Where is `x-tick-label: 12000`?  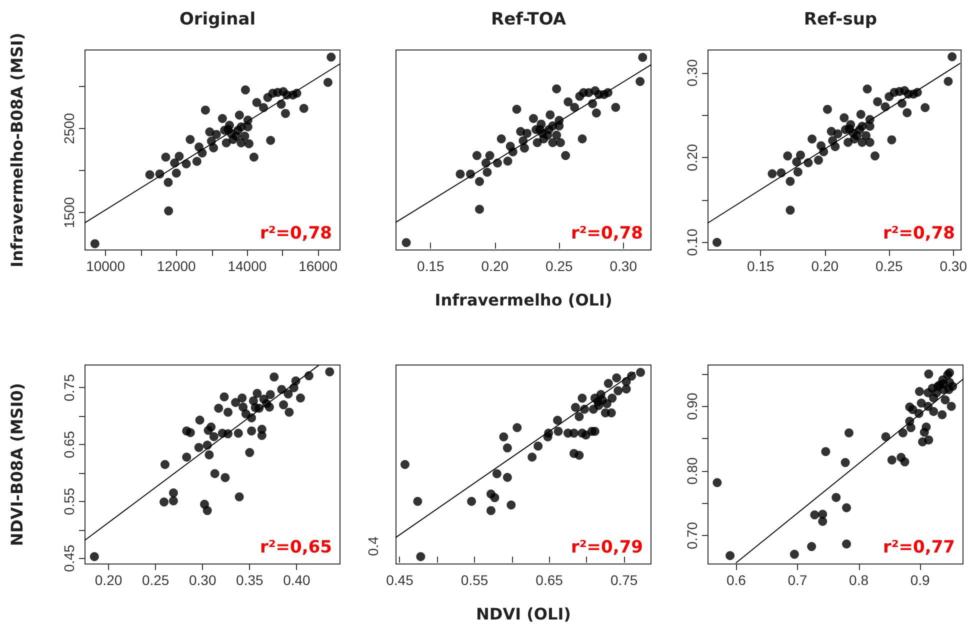 x-tick-label: 12000 is located at coordinates (176, 266).